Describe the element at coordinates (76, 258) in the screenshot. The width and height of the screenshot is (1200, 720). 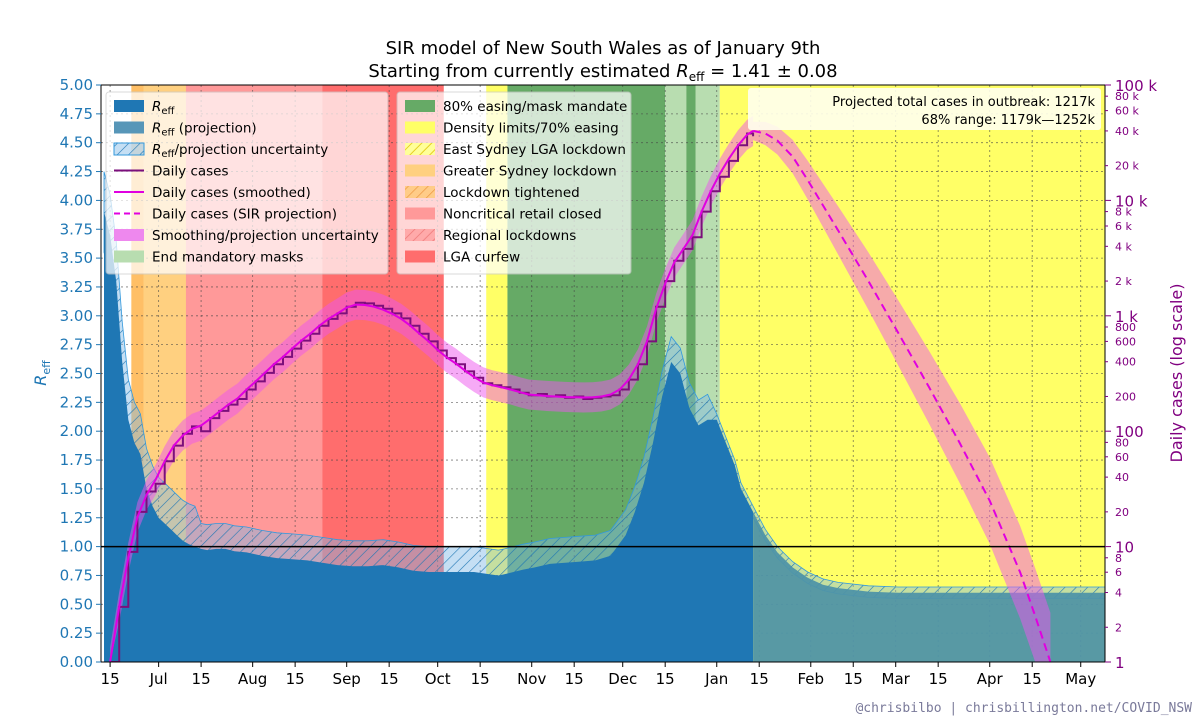
I see `left-tick-label-14: 3.50` at that location.